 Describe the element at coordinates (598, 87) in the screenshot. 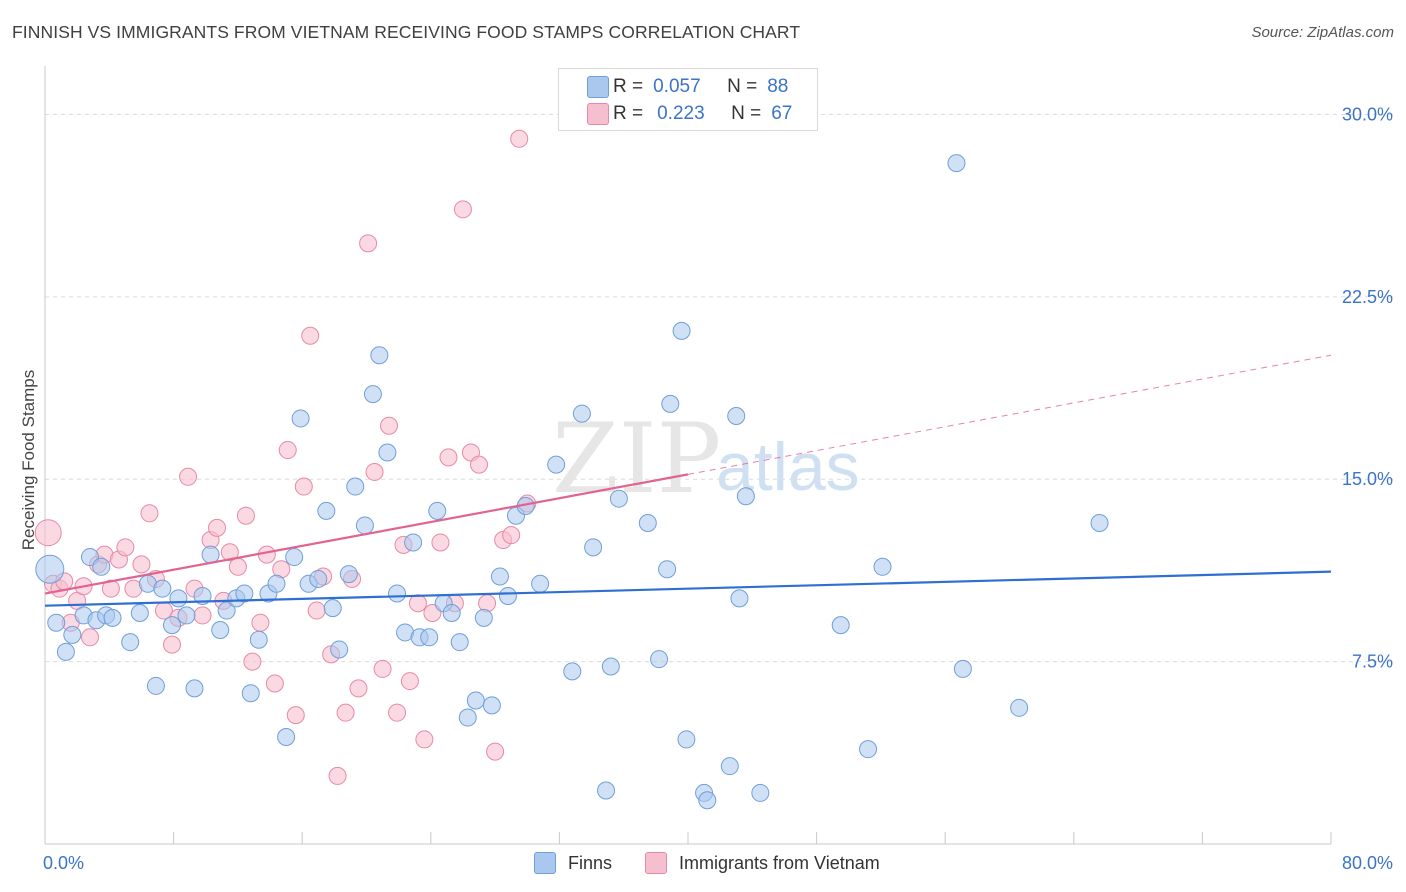

I see `legend-swatch-finns` at that location.